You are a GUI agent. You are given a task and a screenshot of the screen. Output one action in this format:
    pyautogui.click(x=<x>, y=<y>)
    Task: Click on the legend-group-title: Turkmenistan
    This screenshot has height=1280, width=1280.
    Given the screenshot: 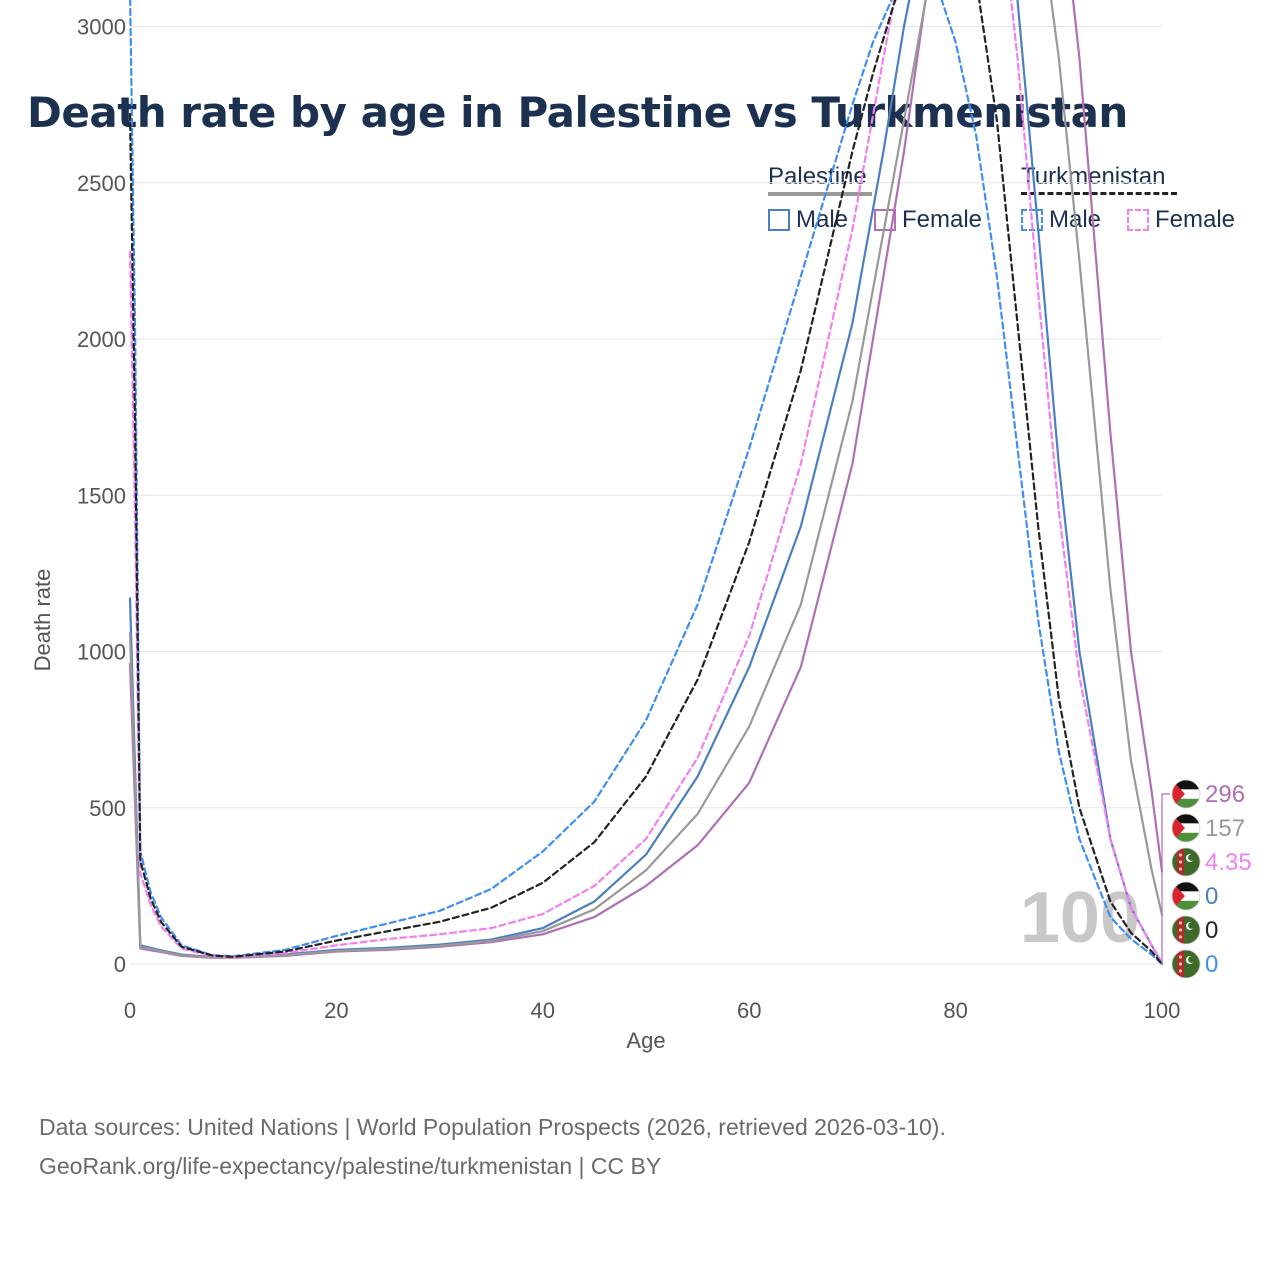 What is the action you would take?
    pyautogui.click(x=1093, y=176)
    